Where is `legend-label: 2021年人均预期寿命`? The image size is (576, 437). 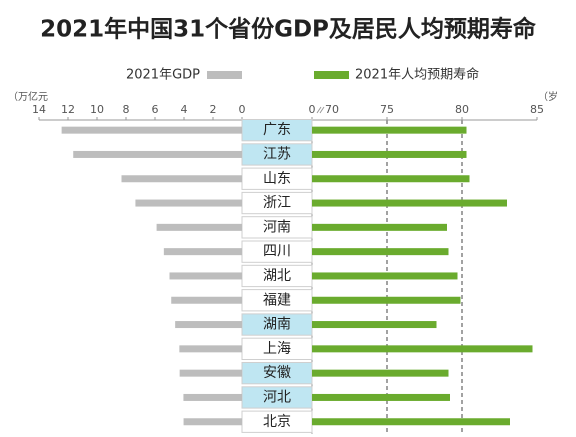 legend-label: 2021年人均预期寿命 is located at coordinates (417, 75).